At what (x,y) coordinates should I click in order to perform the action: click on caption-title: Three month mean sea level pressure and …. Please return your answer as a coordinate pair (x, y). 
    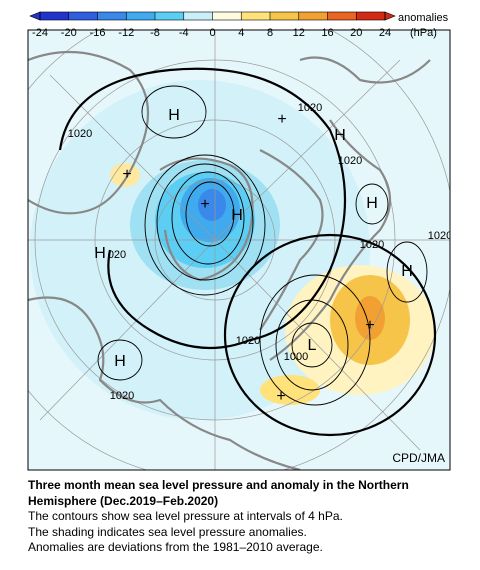
    Looking at the image, I should click on (218, 493).